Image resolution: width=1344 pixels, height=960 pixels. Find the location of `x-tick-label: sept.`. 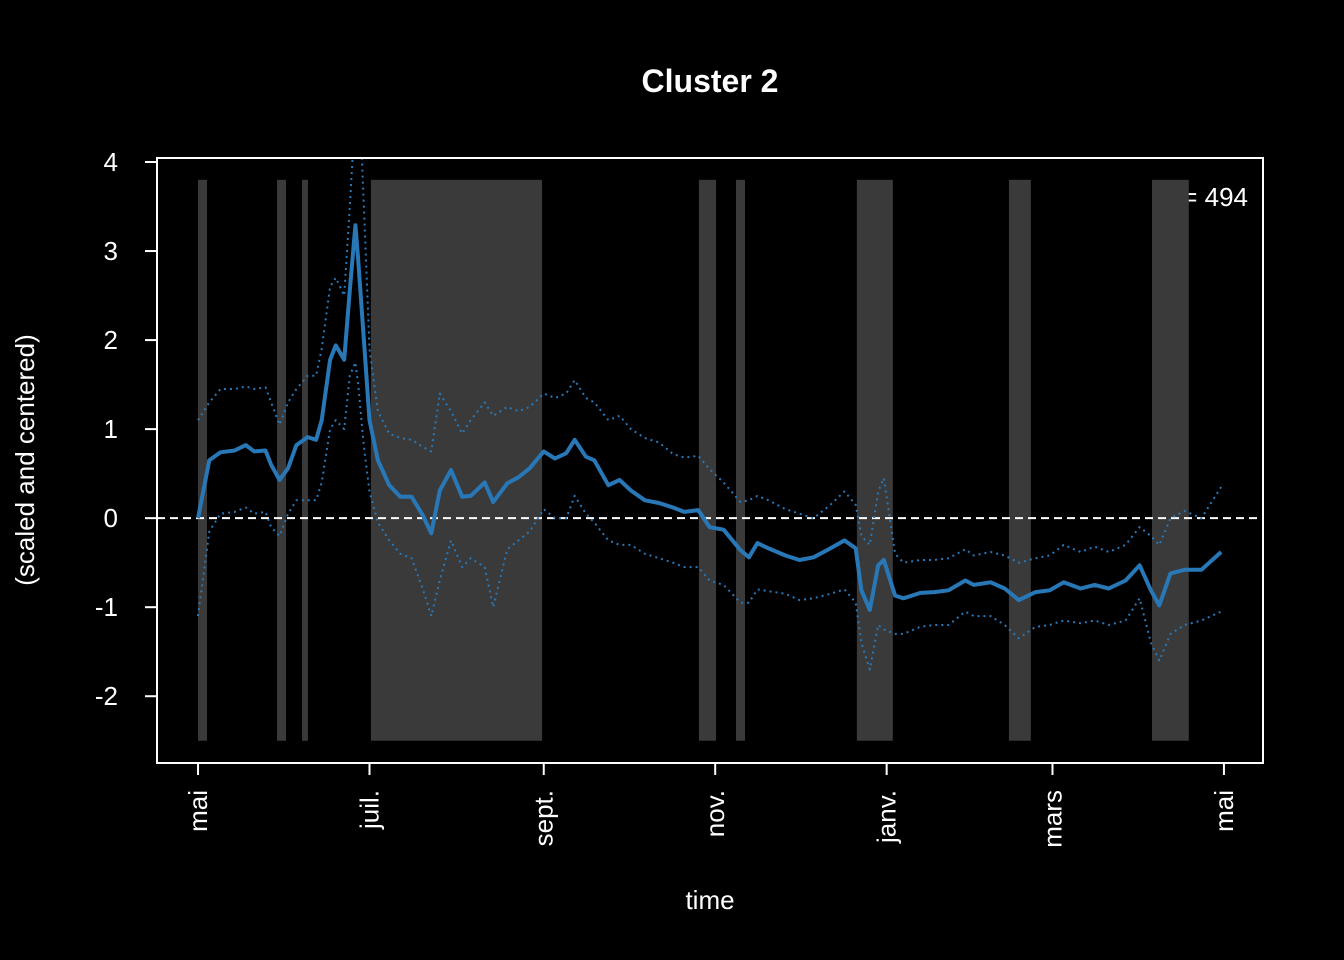

x-tick-label: sept. is located at coordinates (544, 818).